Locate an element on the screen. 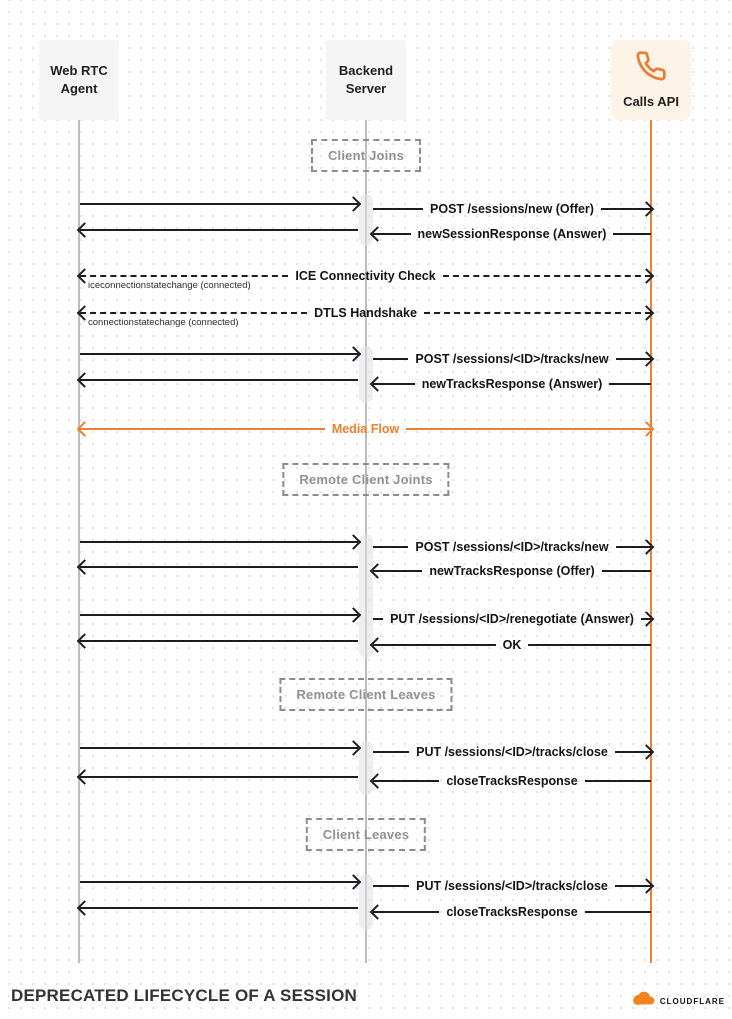  arrow-ice-connectivity: ICE Connectivity Check is located at coordinates (365, 276).